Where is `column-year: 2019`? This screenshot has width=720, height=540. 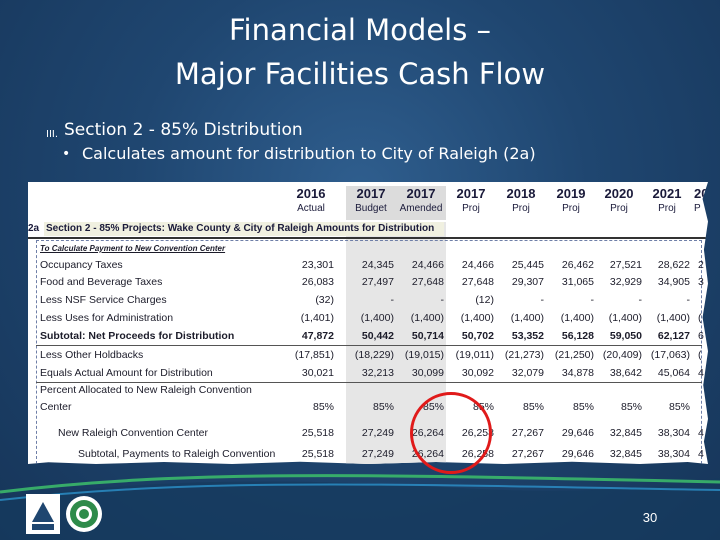 column-year: 2019 is located at coordinates (571, 193).